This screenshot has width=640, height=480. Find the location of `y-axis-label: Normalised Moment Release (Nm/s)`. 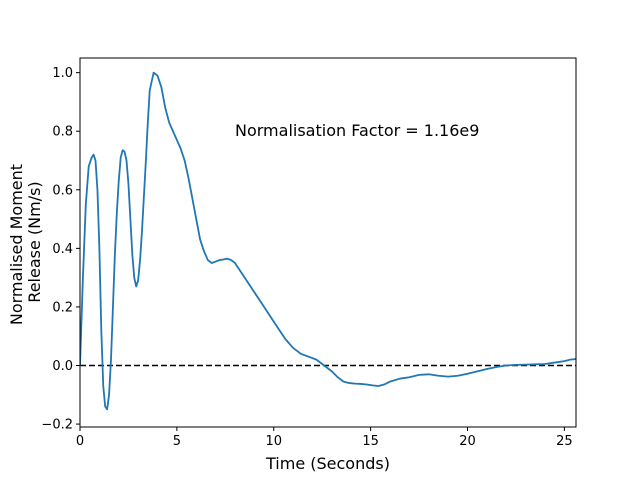

y-axis-label: Normalised Moment Release (Nm/s) is located at coordinates (25, 242).